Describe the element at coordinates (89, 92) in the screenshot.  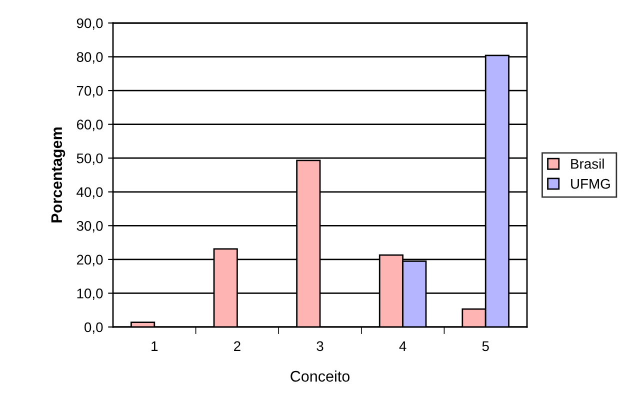
I see `y-tick-label: 70,0` at that location.